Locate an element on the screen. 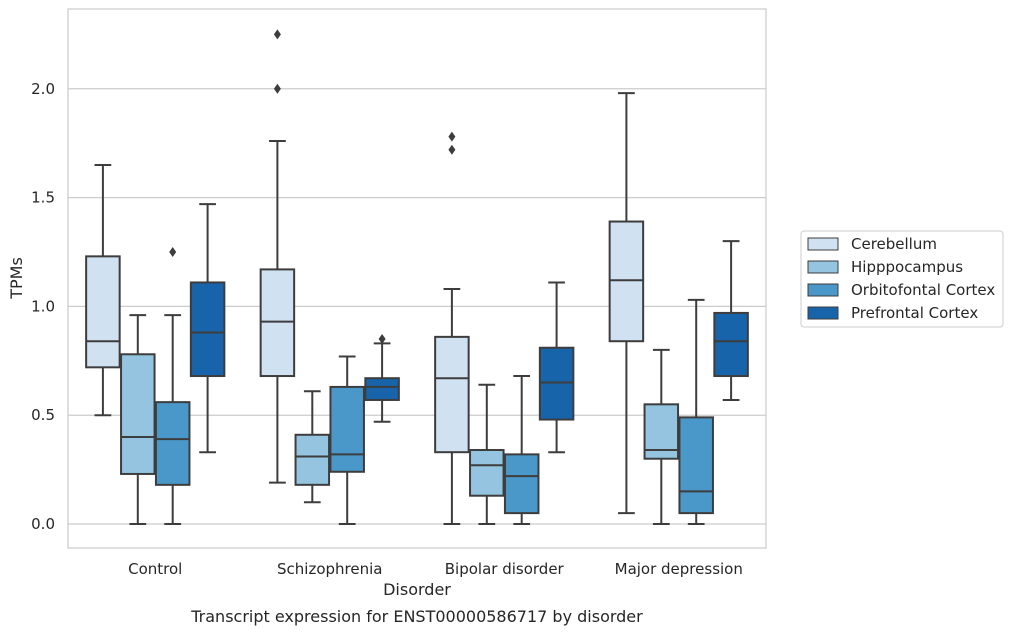  x-tick-label-schizophrenia: Schizophrenia is located at coordinates (329, 569).